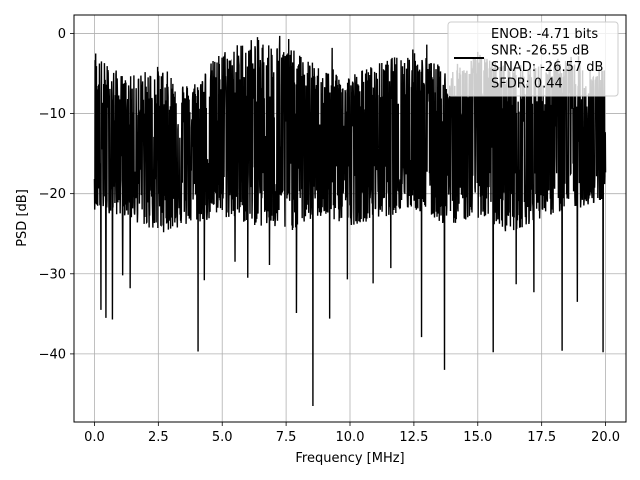 Image resolution: width=640 pixels, height=480 pixels. Describe the element at coordinates (350, 437) in the screenshot. I see `x-tick-label: 10.0` at that location.